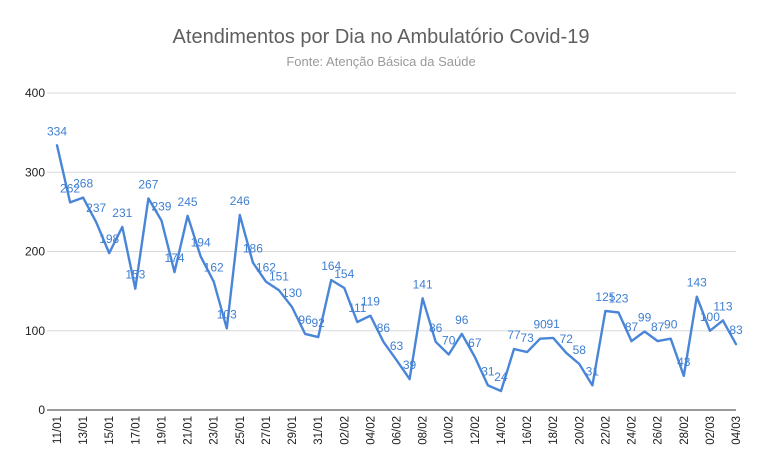 The width and height of the screenshot is (763, 471). What do you see at coordinates (476, 430) in the screenshot?
I see `x-tick-label: 12/02` at bounding box center [476, 430].